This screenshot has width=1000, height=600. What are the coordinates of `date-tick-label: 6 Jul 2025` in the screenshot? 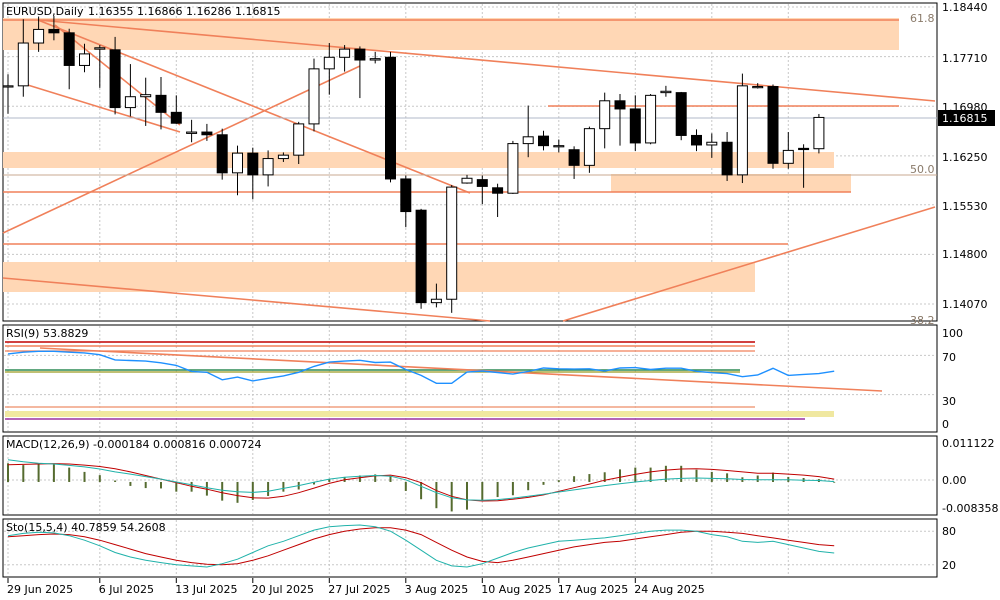 It's located at (126, 589).